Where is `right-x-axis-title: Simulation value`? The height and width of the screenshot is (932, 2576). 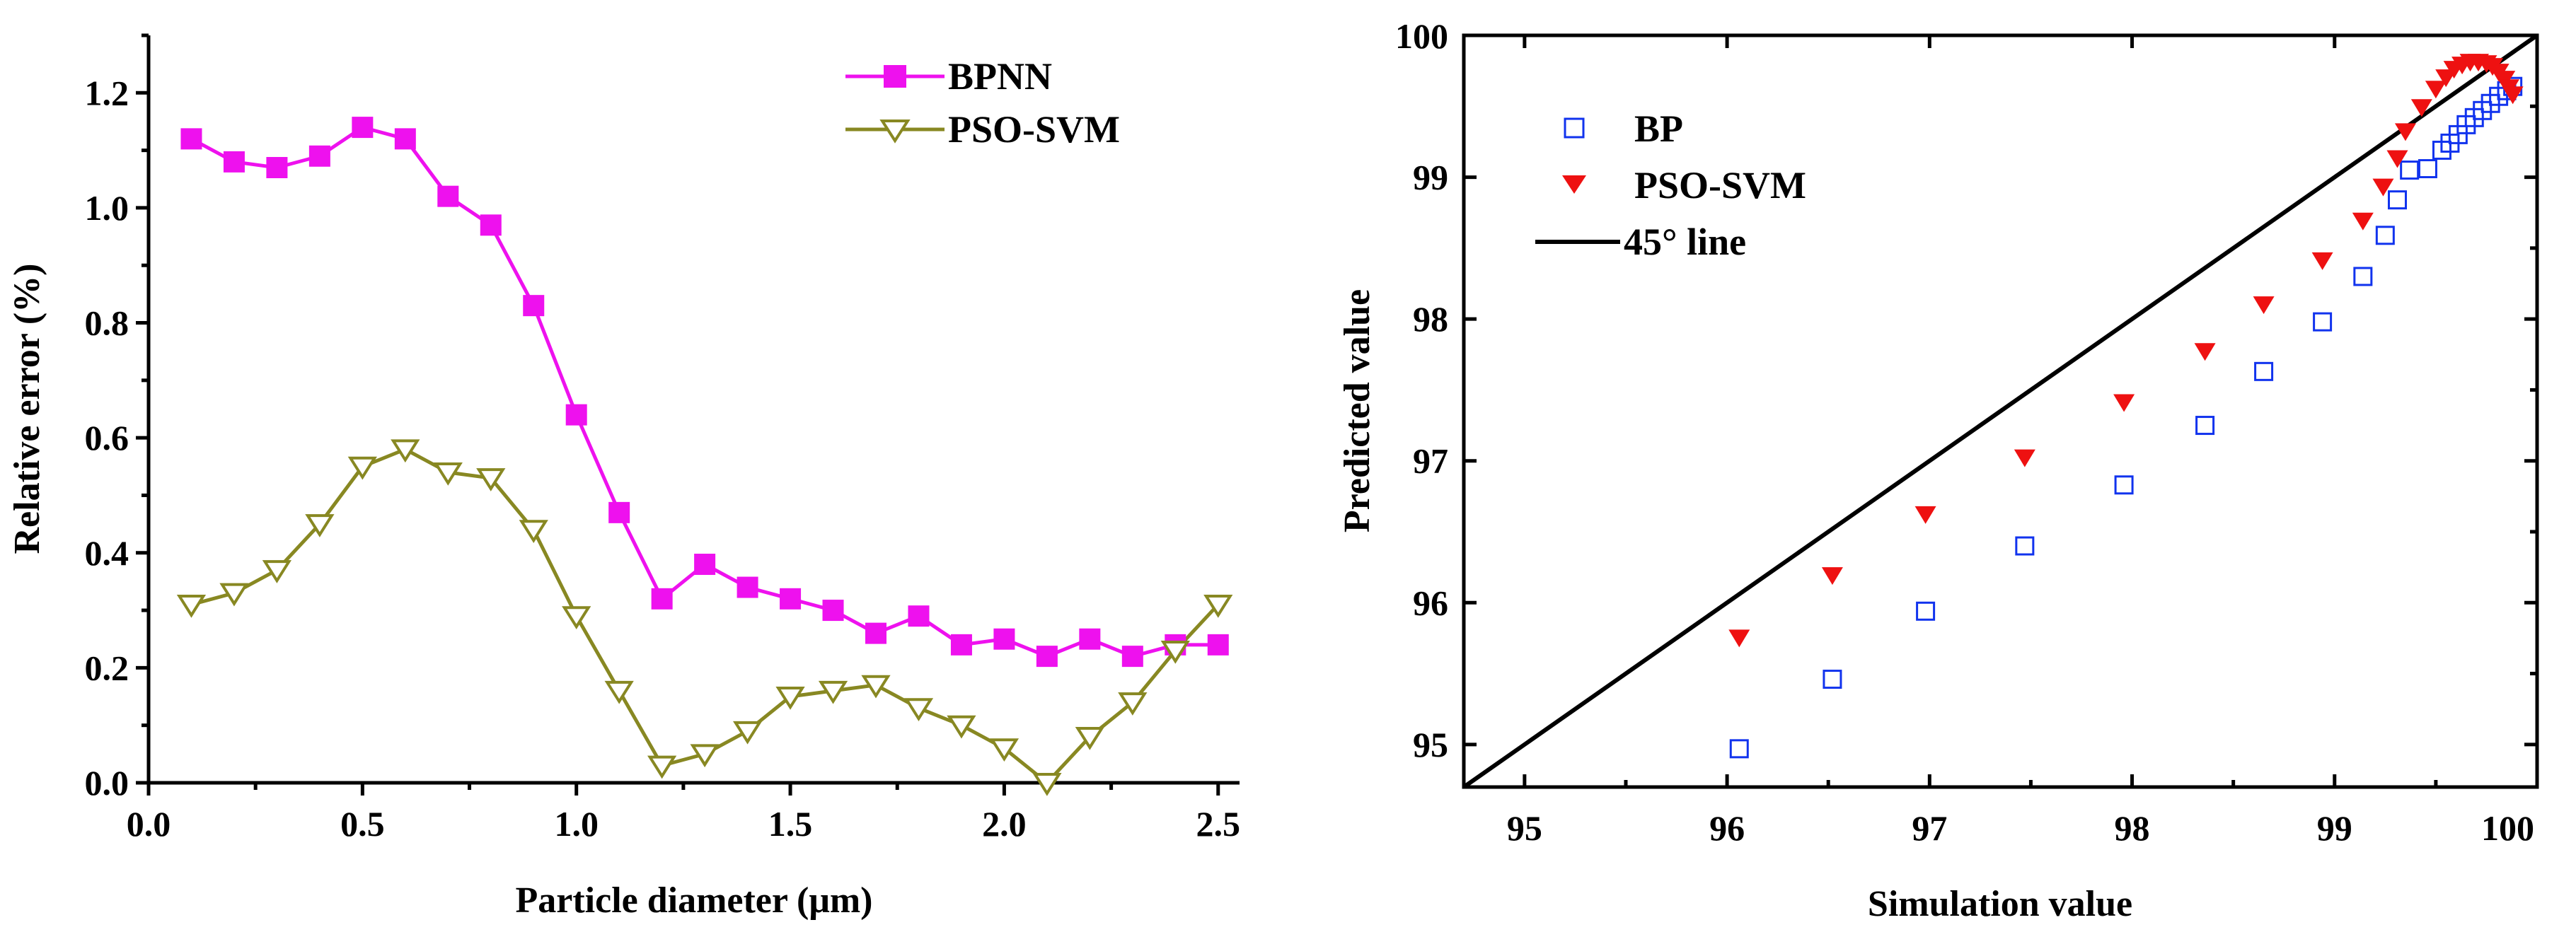 right-x-axis-title: Simulation value is located at coordinates (2000, 904).